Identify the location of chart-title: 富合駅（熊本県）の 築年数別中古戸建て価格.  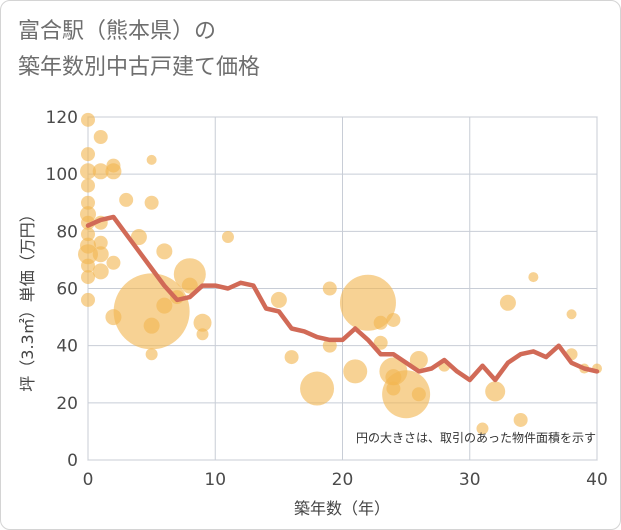
(139, 50).